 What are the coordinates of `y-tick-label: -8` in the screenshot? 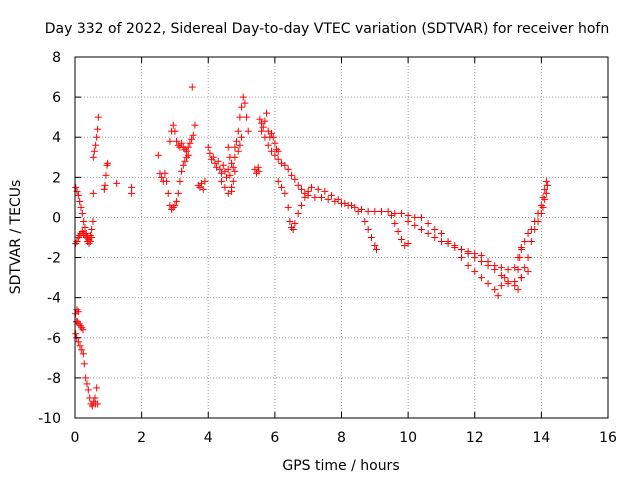 It's located at (54, 379).